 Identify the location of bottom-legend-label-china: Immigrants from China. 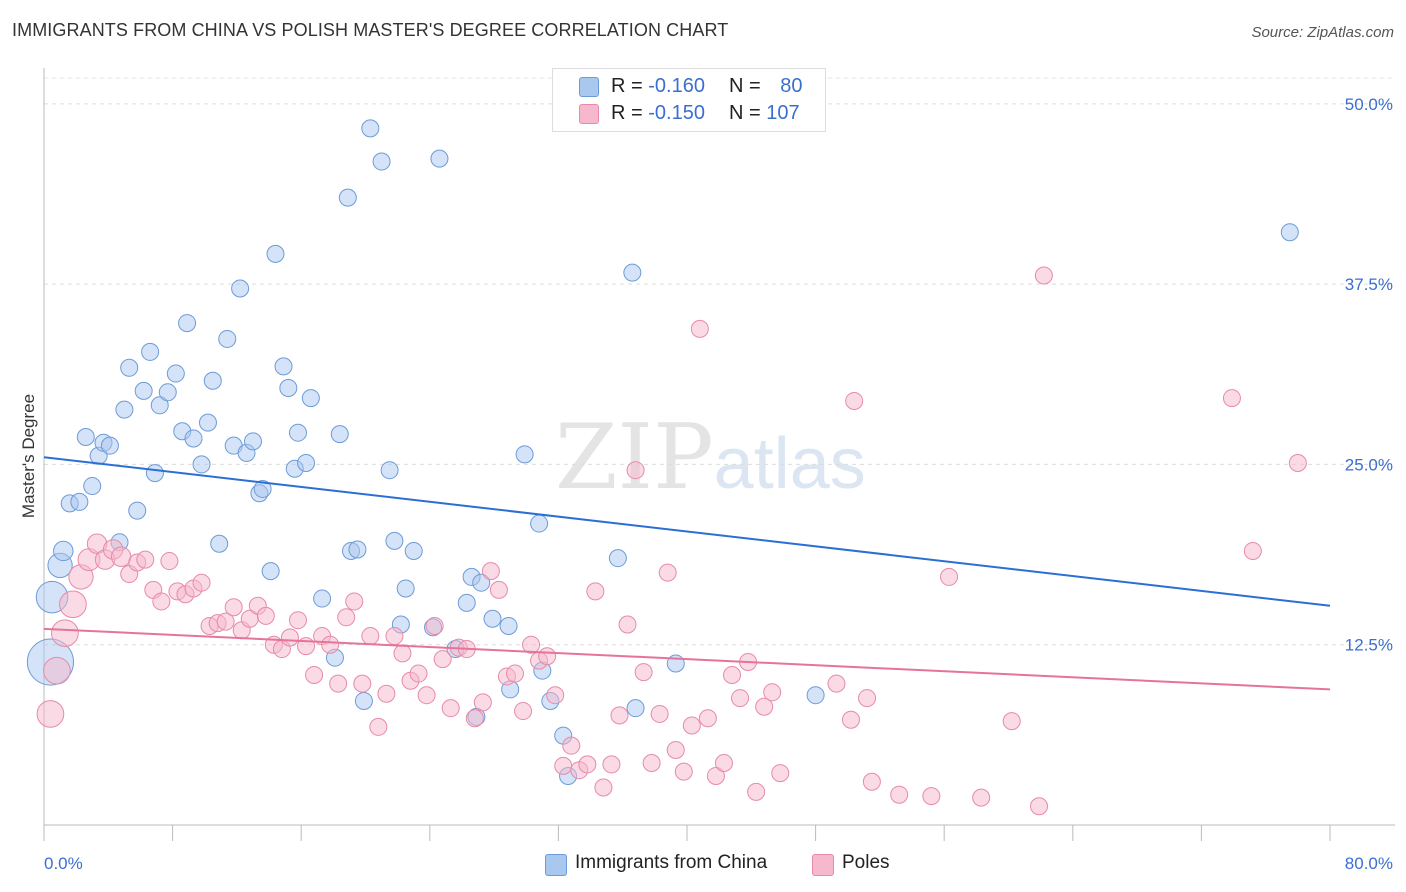
(671, 862).